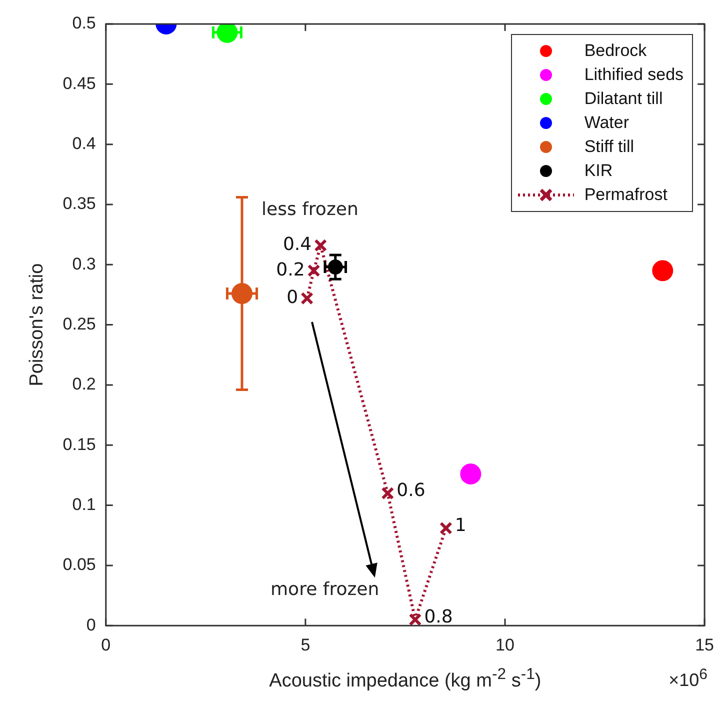 This screenshot has width=724, height=704. What do you see at coordinates (305, 644) in the screenshot?
I see `x-tick-label: 5` at bounding box center [305, 644].